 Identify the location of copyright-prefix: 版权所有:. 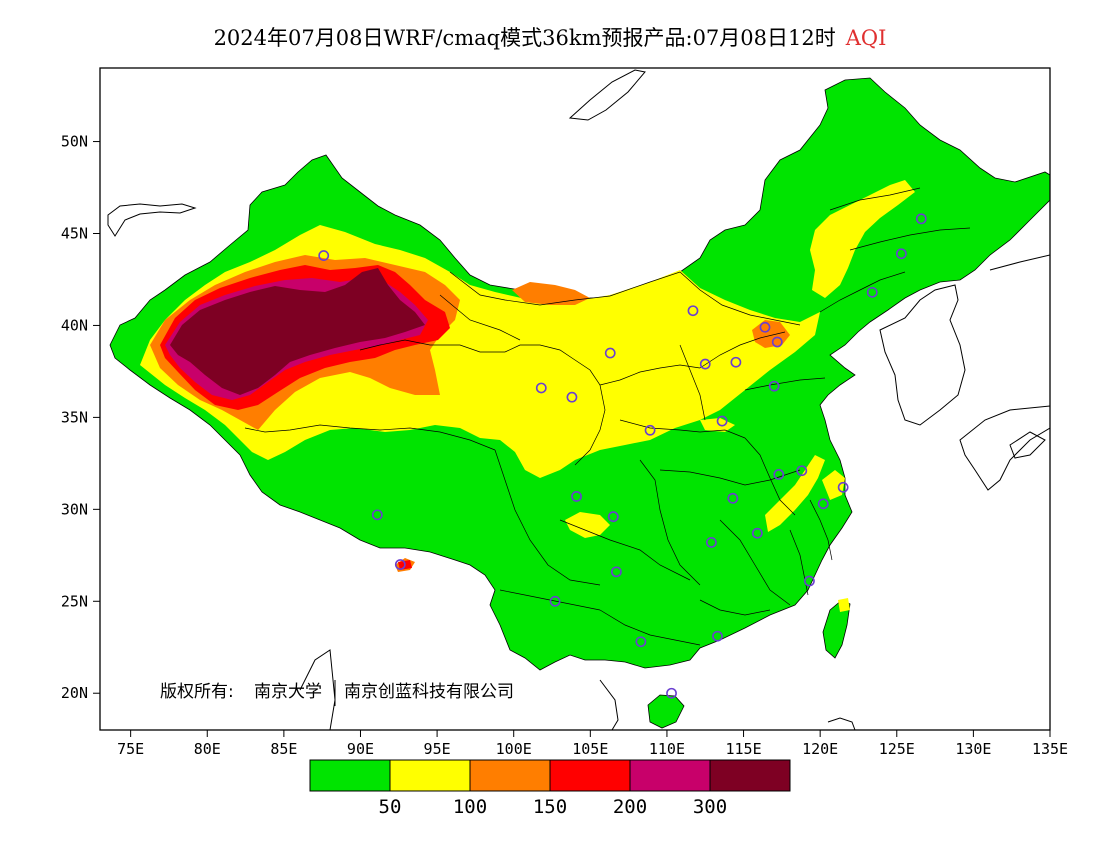
(197, 692).